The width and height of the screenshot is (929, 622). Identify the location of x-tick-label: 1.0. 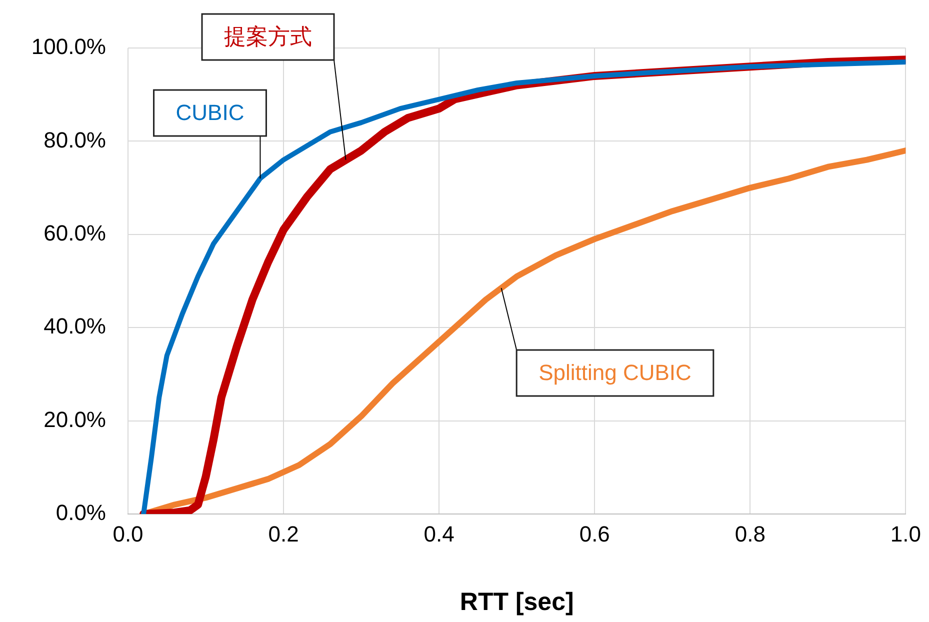
(906, 533).